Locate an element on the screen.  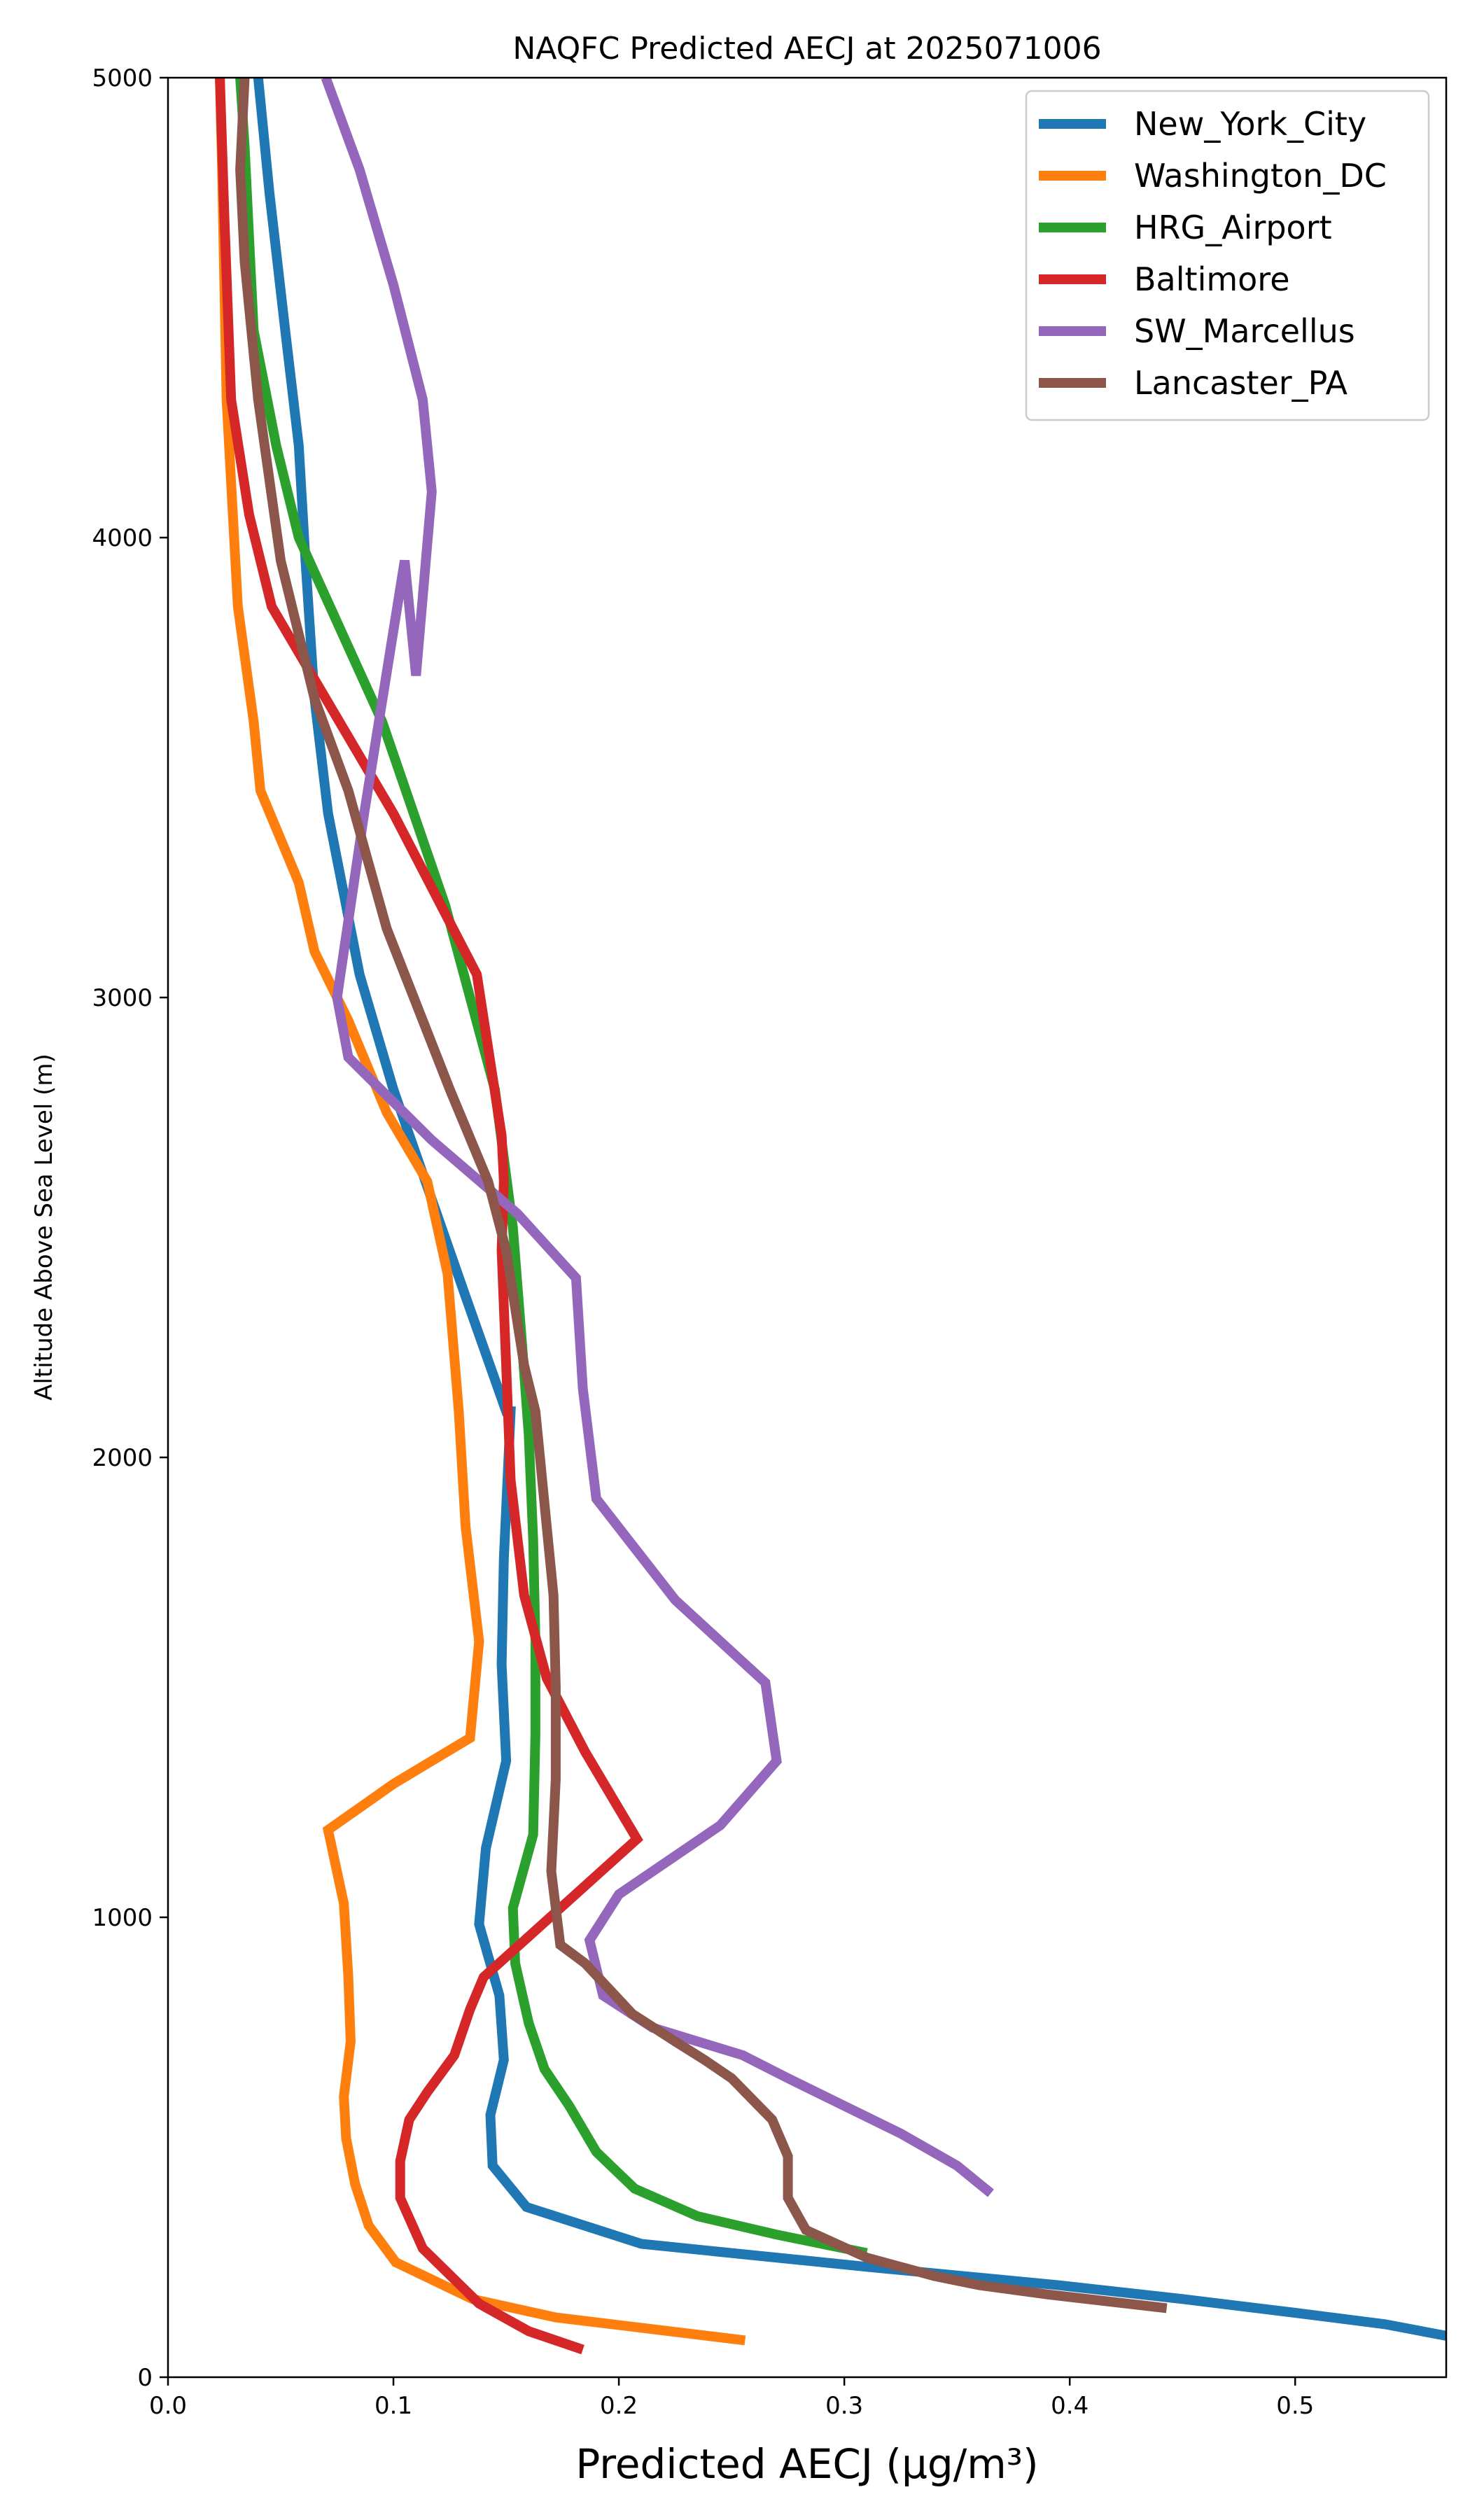
x-tick-label: 0.0 is located at coordinates (168, 2406).